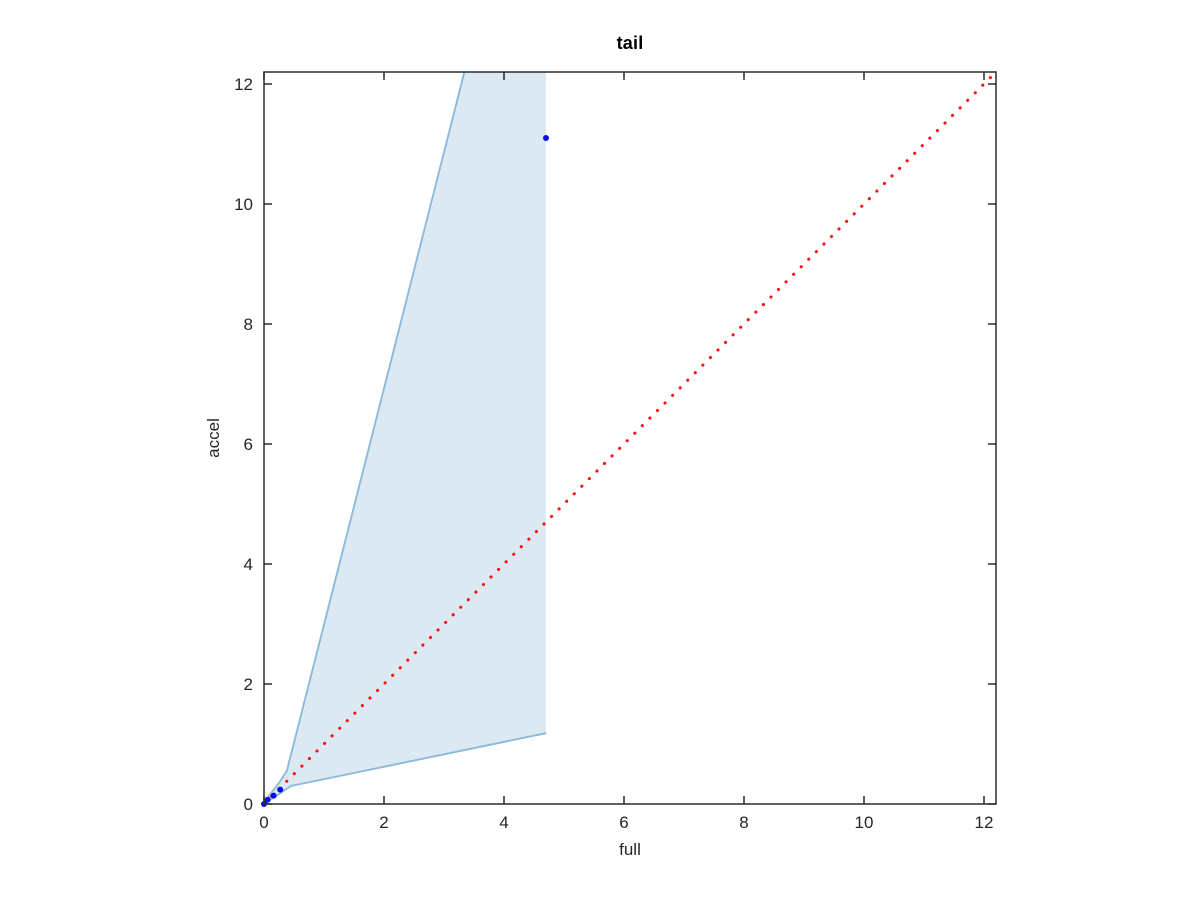 This screenshot has height=900, width=1200. I want to click on x-tick-label: 2, so click(383, 822).